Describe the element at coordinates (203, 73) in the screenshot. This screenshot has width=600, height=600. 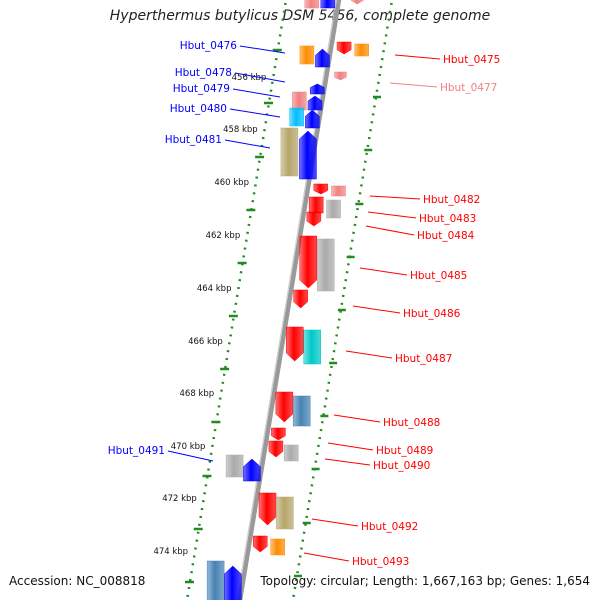
I see `gene-label: Hbut_0478` at that location.